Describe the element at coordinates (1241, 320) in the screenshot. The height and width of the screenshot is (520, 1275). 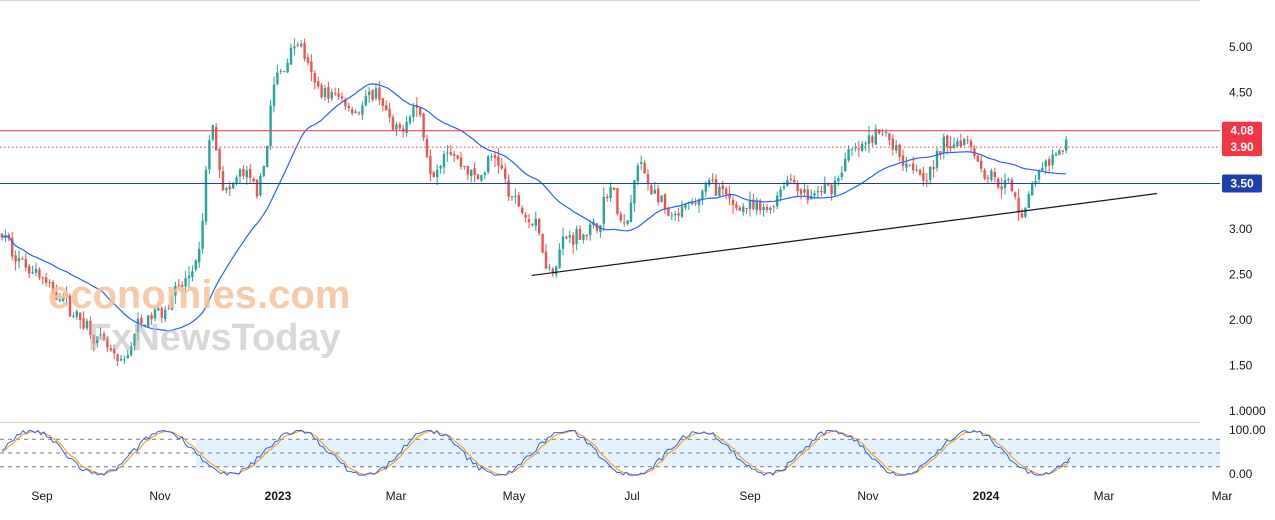
I see `price-tick-label: 2.00` at that location.